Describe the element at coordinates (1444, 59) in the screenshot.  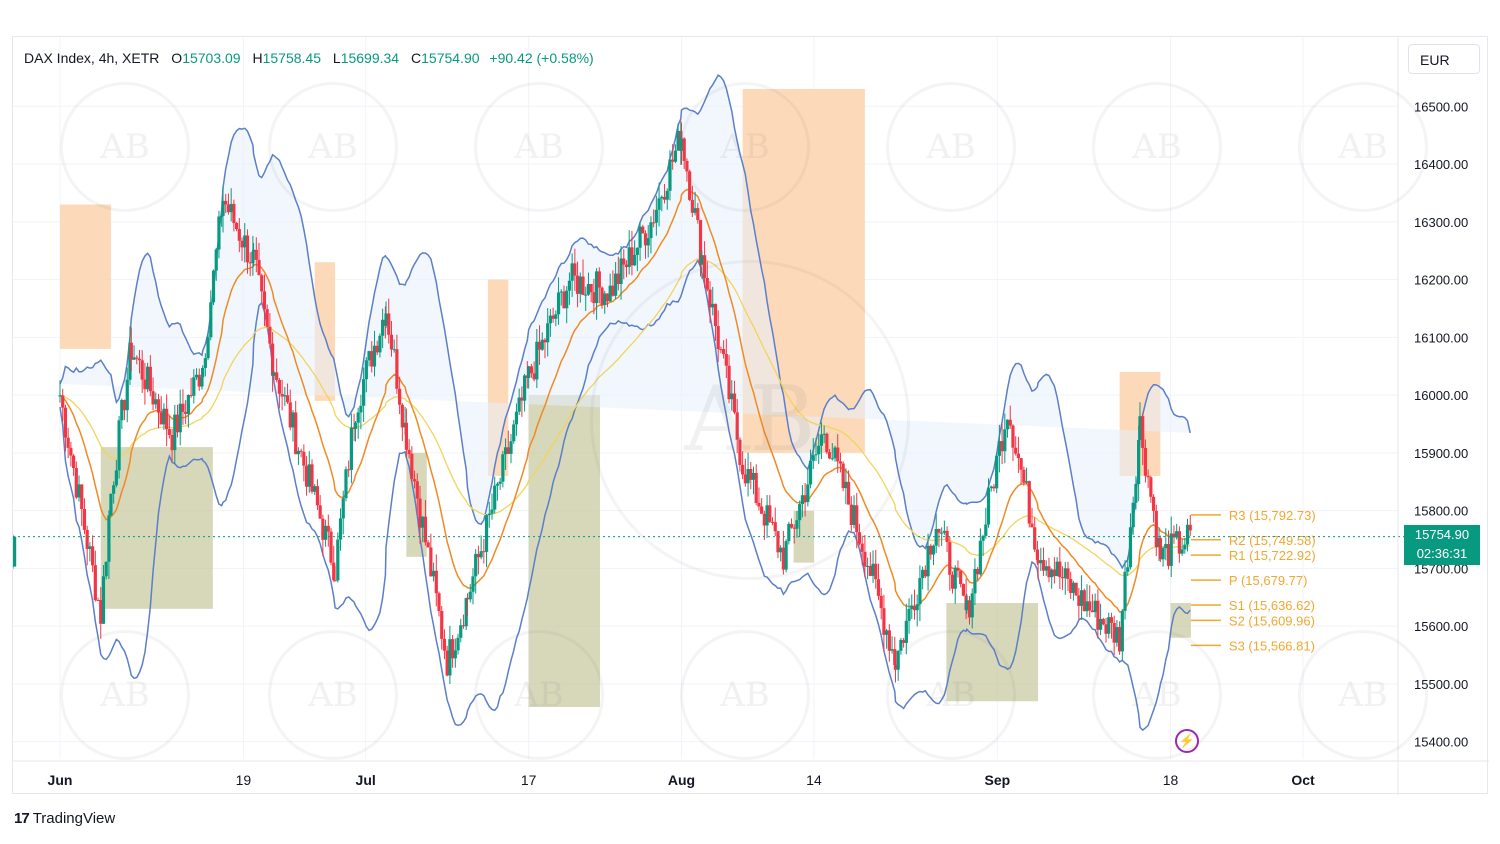
I see `currency-button: EUR` at that location.